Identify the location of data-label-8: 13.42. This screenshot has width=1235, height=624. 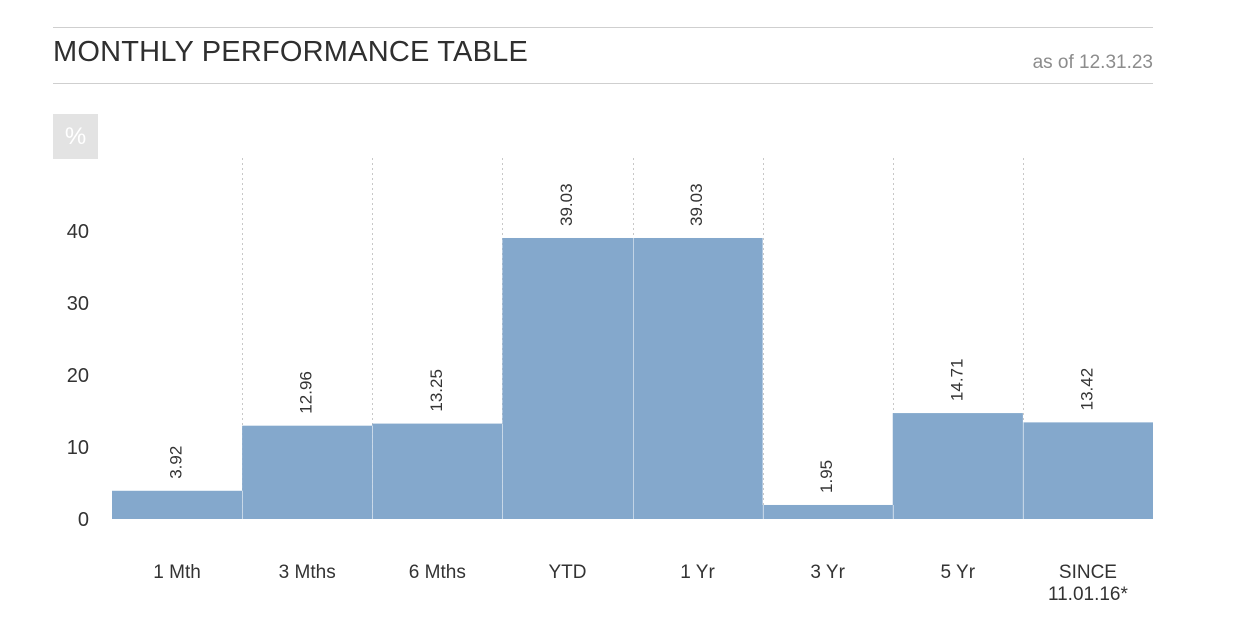
(1086, 389).